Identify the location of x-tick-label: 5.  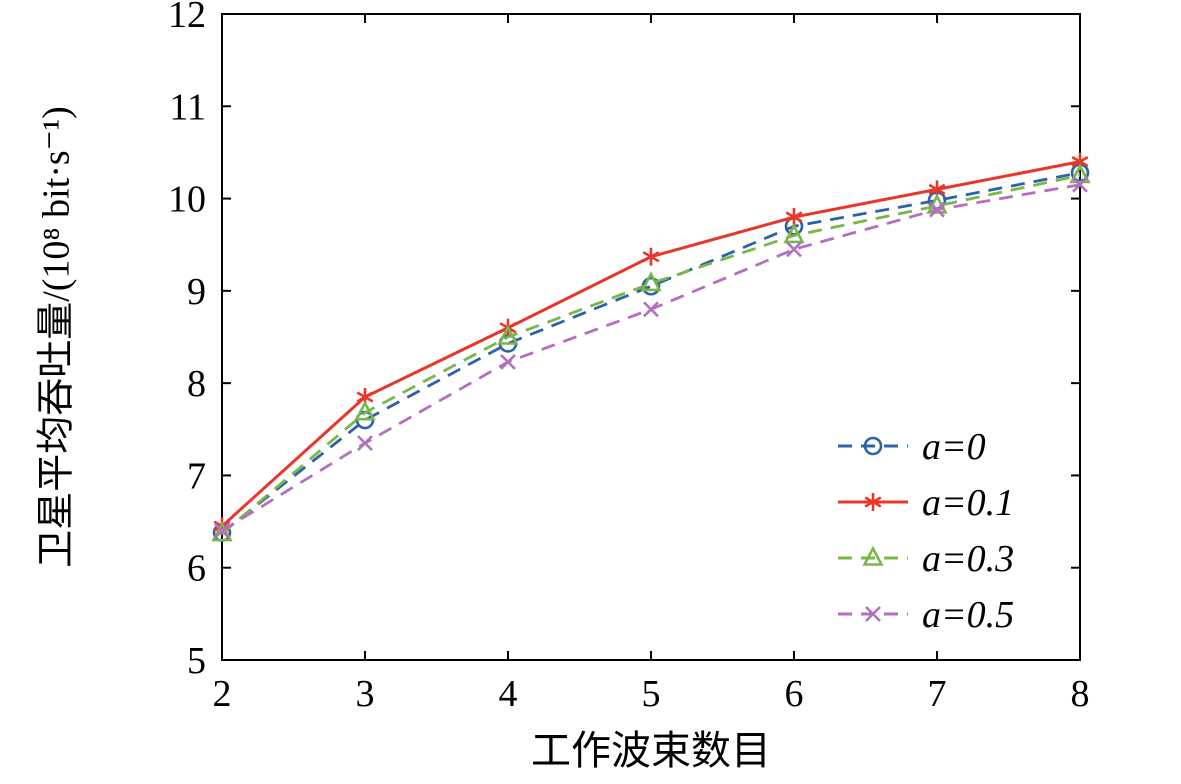
(651, 694).